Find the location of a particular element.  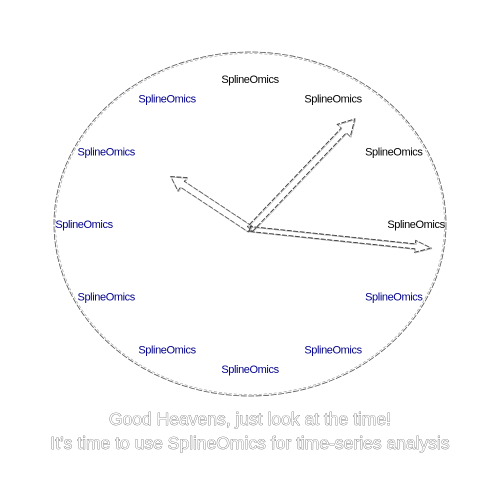

hour-label-5: SplineOmics is located at coordinates (333, 351).